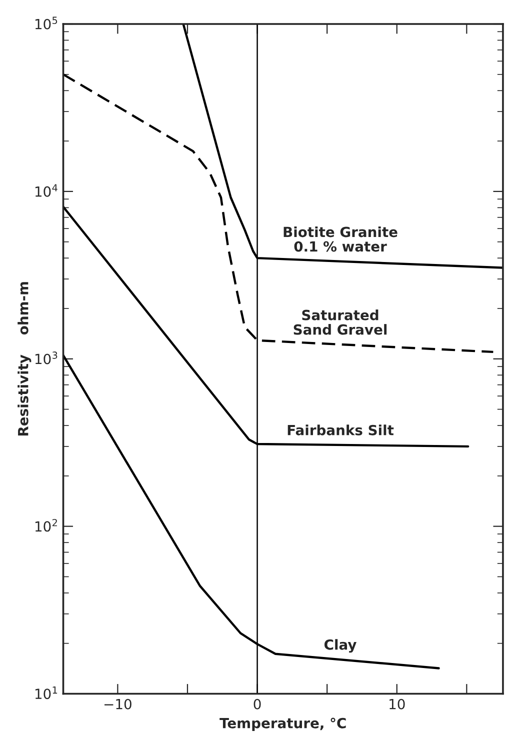 This screenshot has width=506, height=750. What do you see at coordinates (46, 23) in the screenshot?
I see `y-tick-label: 10$^{5}$` at bounding box center [46, 23].